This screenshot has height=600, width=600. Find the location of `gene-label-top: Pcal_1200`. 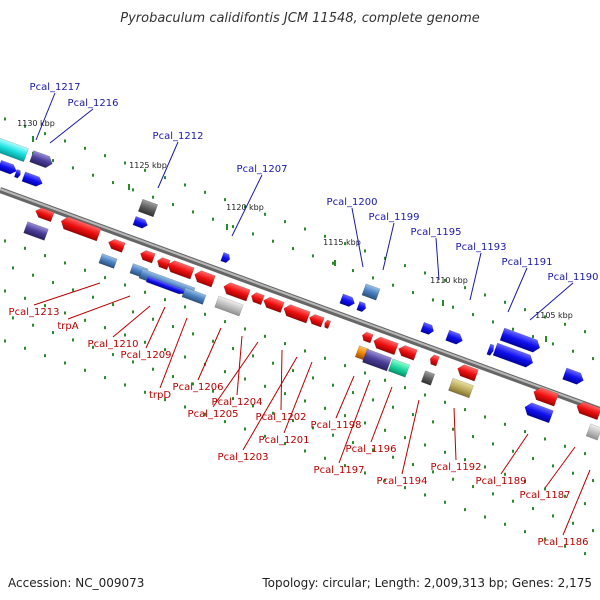

gene-label-top: Pcal_1200 is located at coordinates (352, 202).